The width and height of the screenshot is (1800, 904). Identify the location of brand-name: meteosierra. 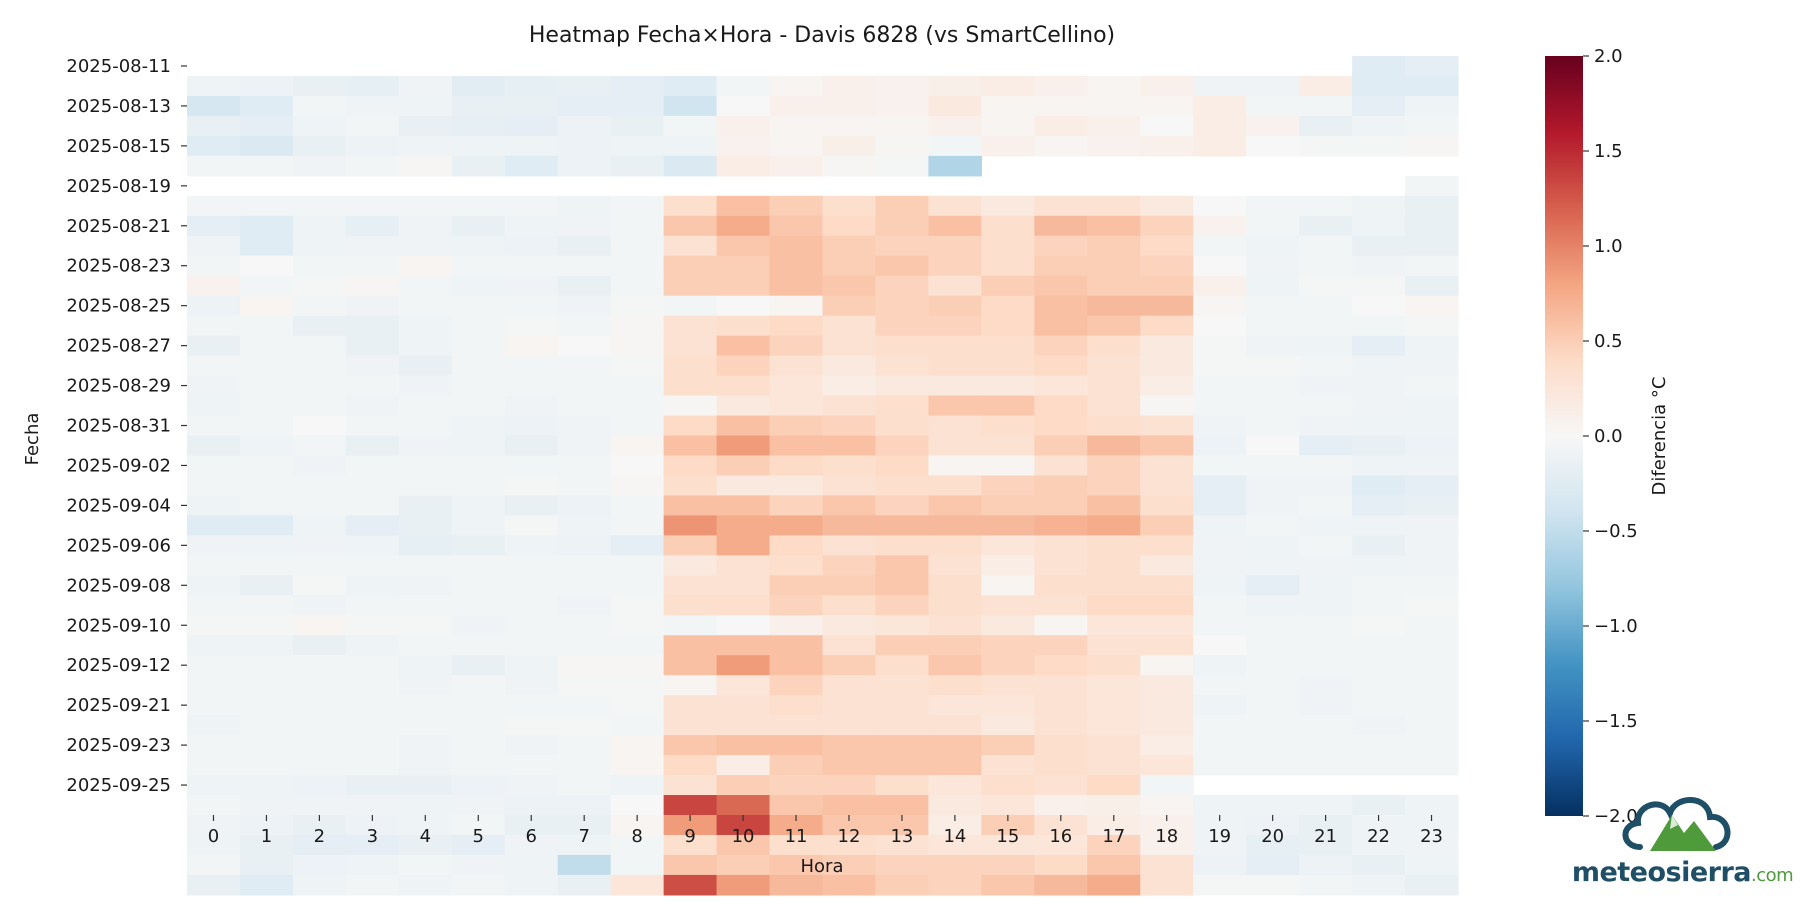
(1661, 872).